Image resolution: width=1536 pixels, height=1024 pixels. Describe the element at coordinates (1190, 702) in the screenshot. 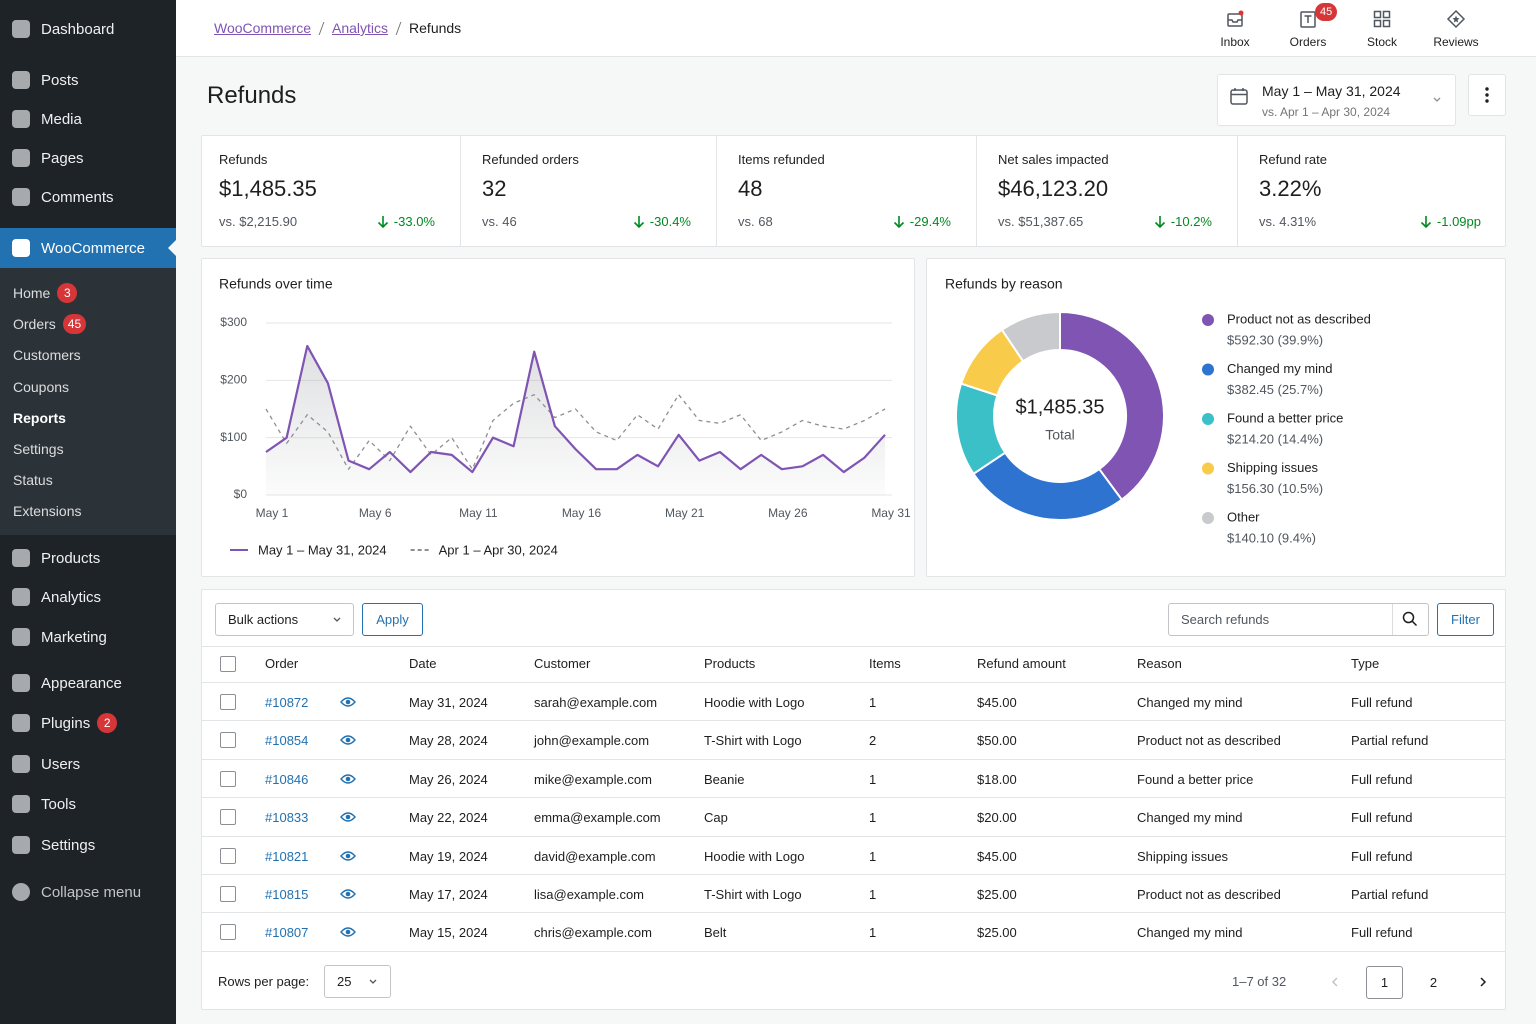

I see `table-cell: Changed my mind` at that location.